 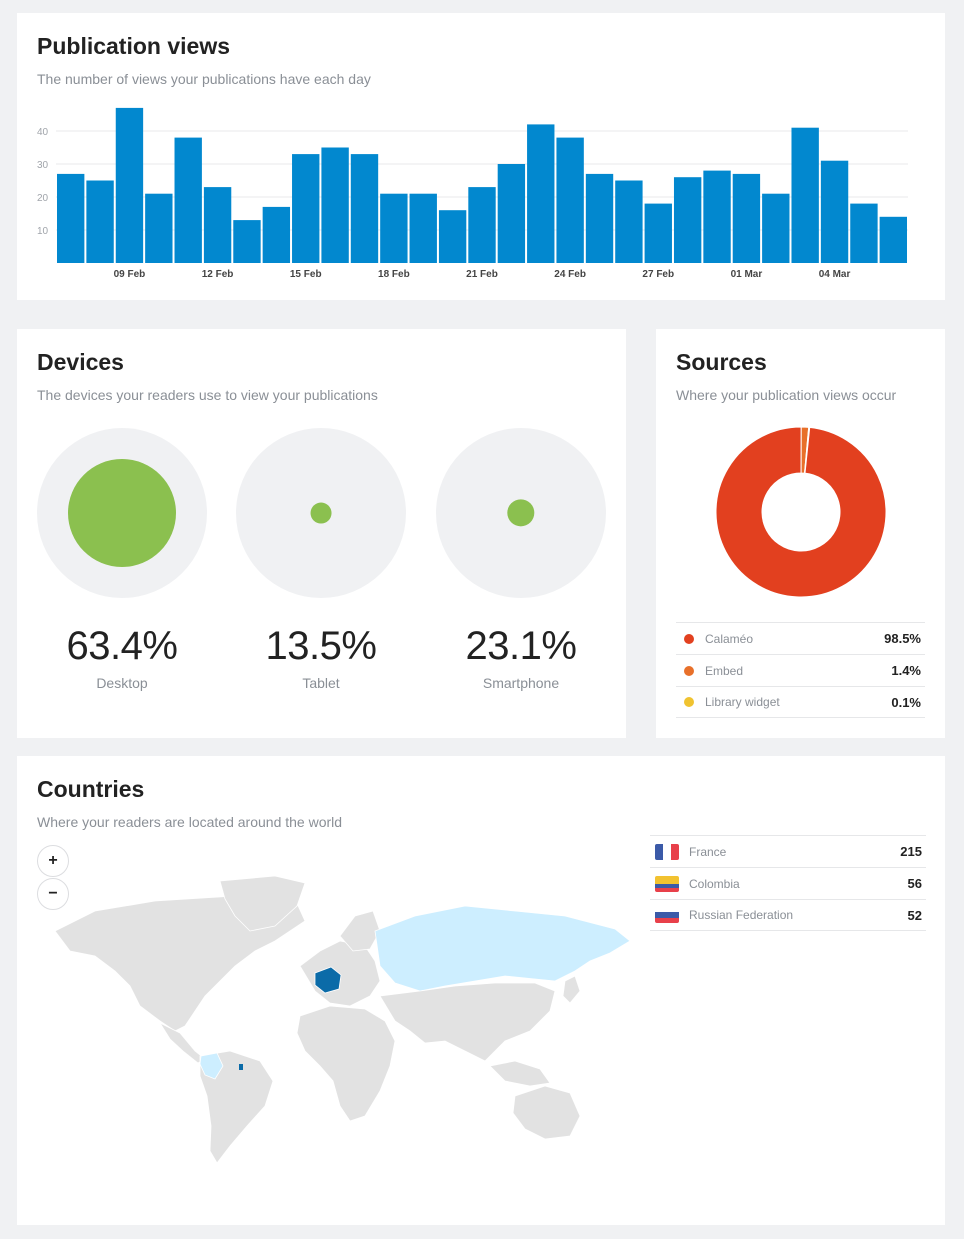 I want to click on zoom-in-button: +, so click(x=53, y=861).